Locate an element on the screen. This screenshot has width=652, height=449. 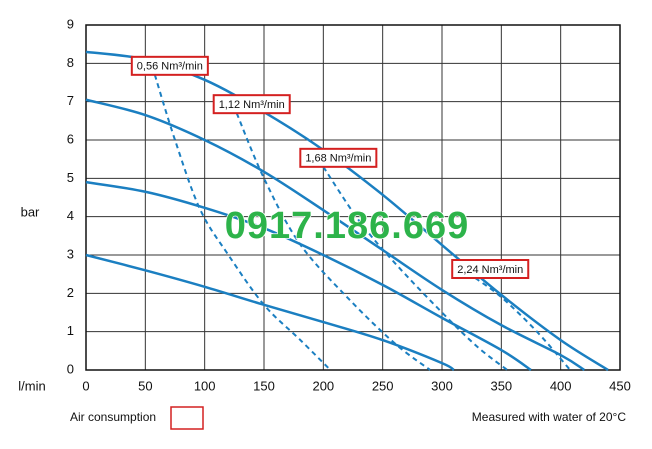
x-tick-label: 200 is located at coordinates (323, 385).